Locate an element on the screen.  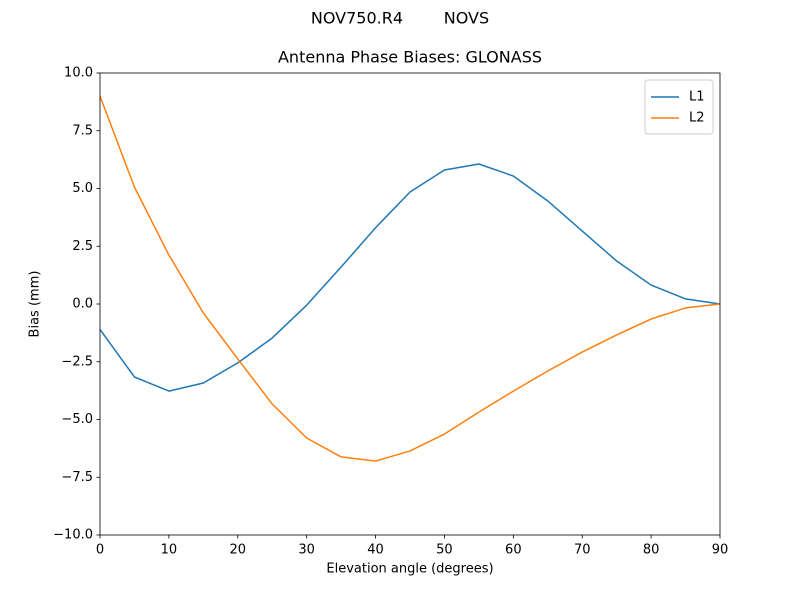
x-tick-label: 20 is located at coordinates (238, 550).